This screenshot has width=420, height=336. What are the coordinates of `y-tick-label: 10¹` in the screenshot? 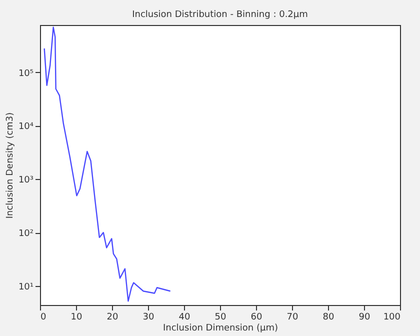 It's located at (26, 287).